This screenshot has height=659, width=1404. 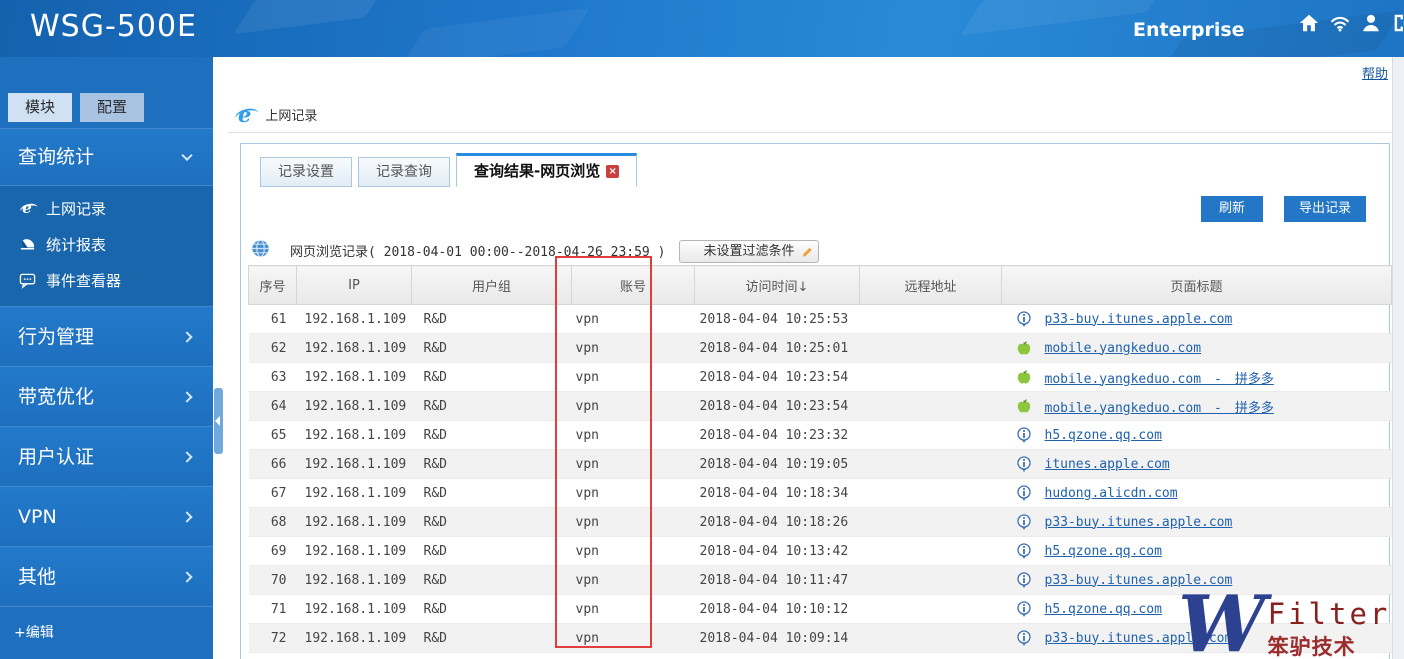 What do you see at coordinates (777, 551) in the screenshot?
I see `time-cell: 2018-04-04 10:13:42` at bounding box center [777, 551].